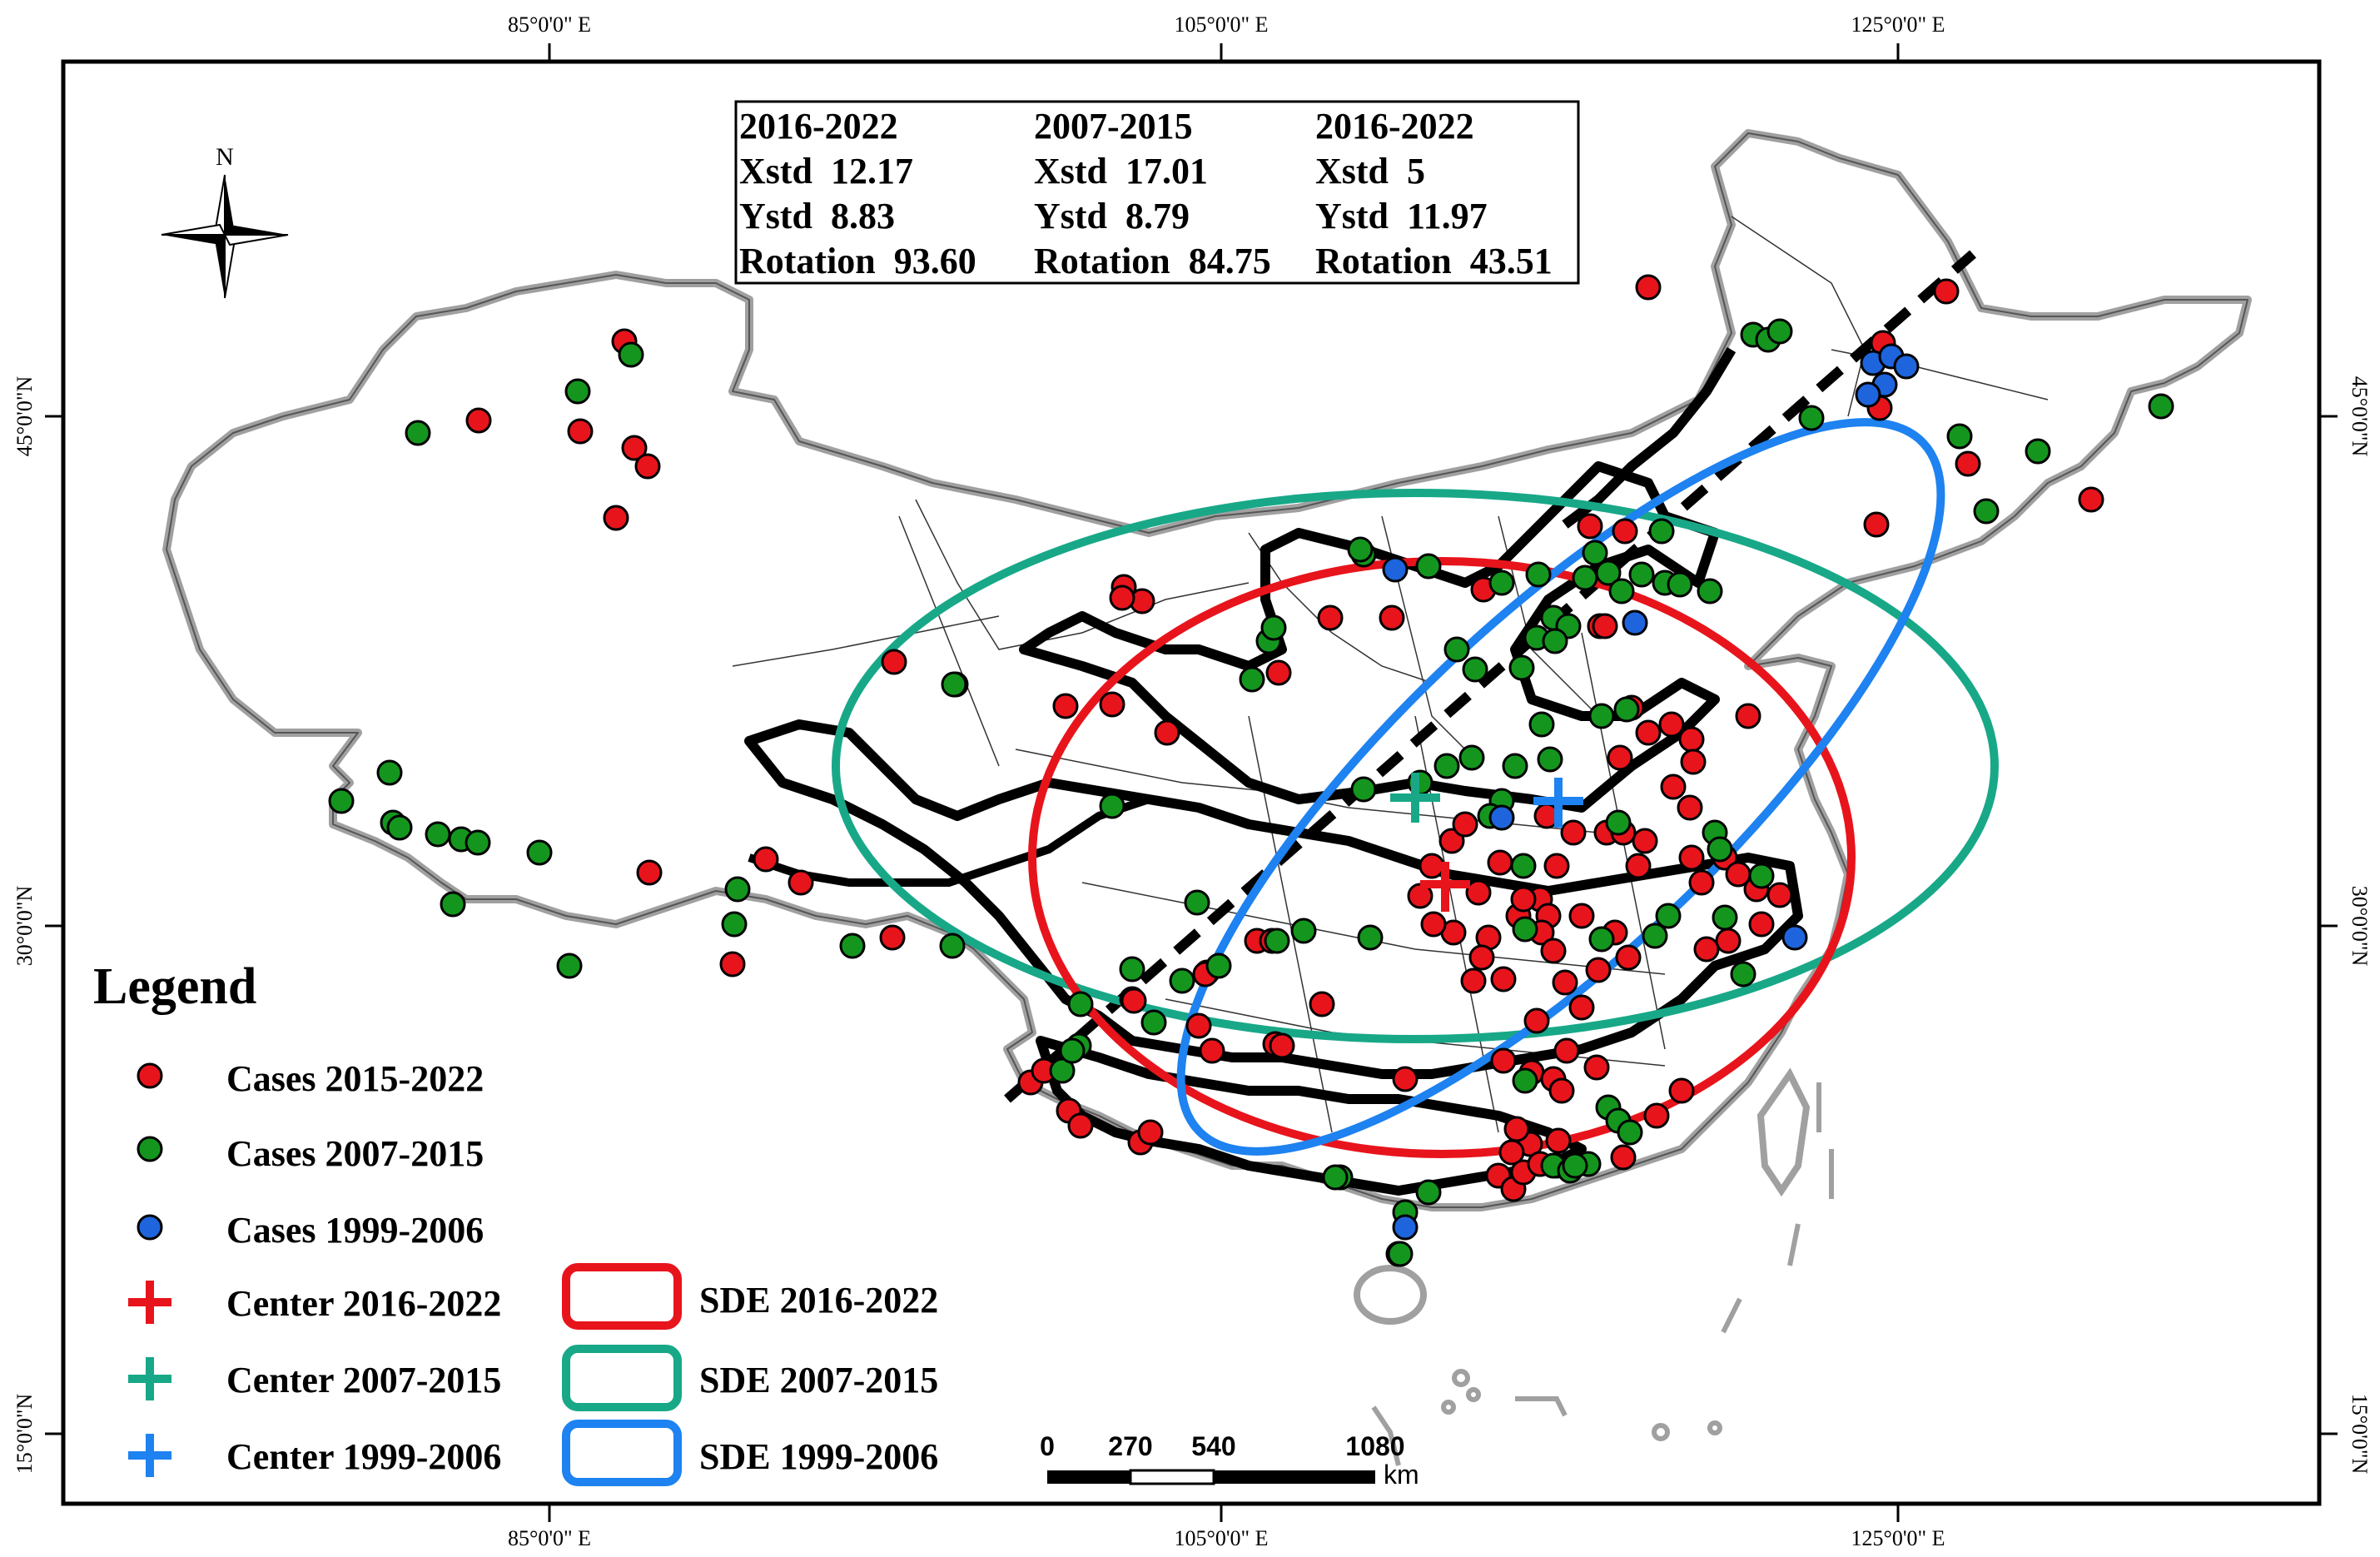 The width and height of the screenshot is (2380, 1557). I want to click on north-arrow-e-black, so click(256, 230).